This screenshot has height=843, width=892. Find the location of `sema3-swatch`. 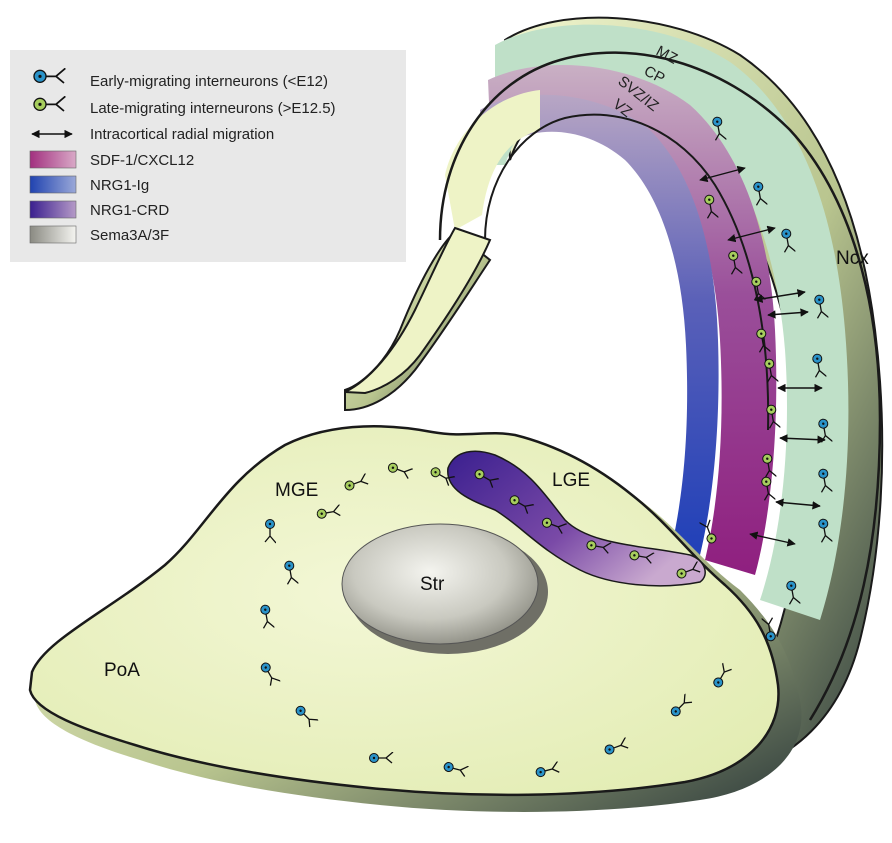

sema3-swatch is located at coordinates (53, 234).